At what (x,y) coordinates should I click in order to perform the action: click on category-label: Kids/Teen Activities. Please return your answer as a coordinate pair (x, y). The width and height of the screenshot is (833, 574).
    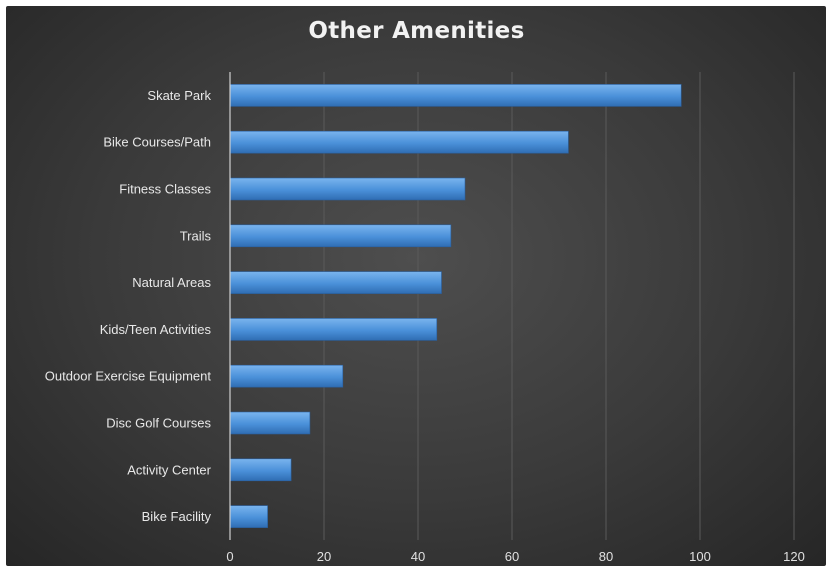
    Looking at the image, I should click on (156, 329).